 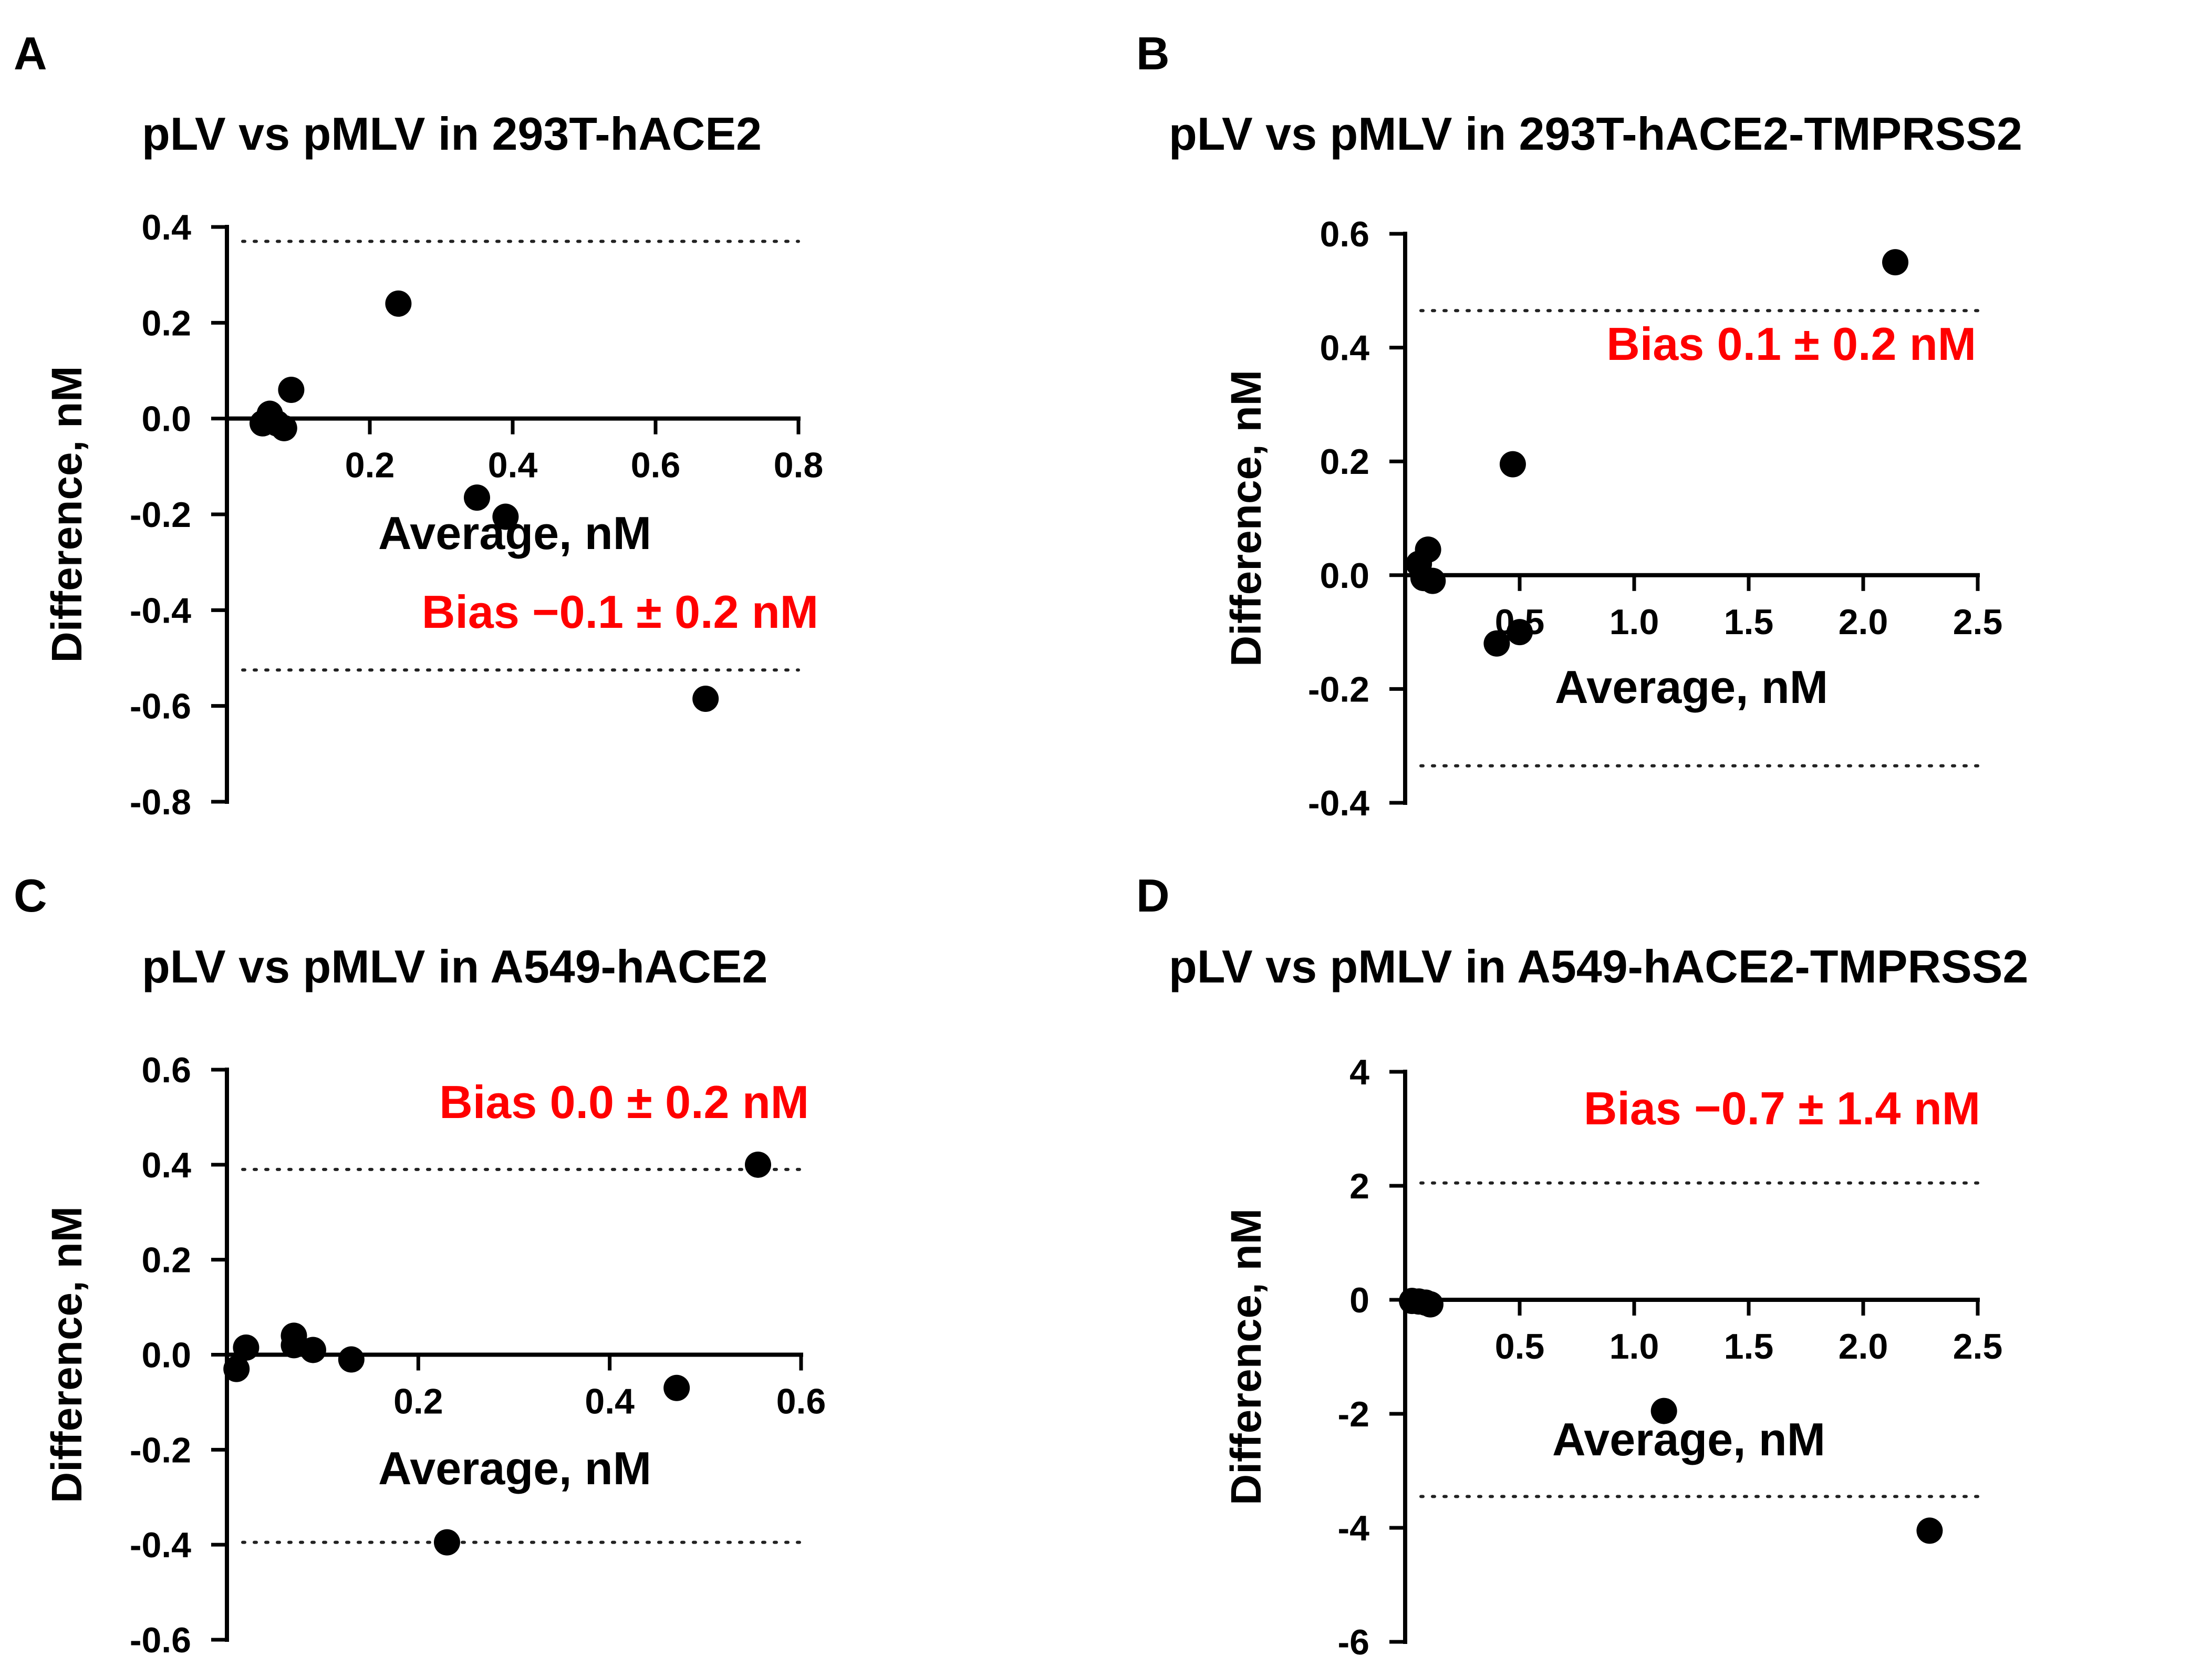 What do you see at coordinates (30, 896) in the screenshot?
I see `panel-letter: C` at bounding box center [30, 896].